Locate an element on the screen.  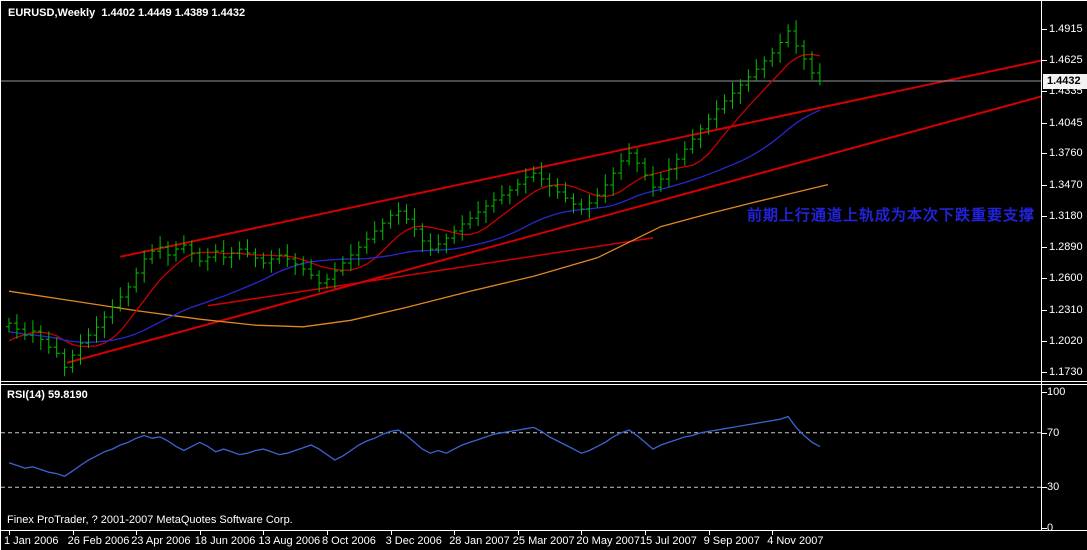
date-tick-label: 23 Apr 2006 is located at coordinates (161, 541).